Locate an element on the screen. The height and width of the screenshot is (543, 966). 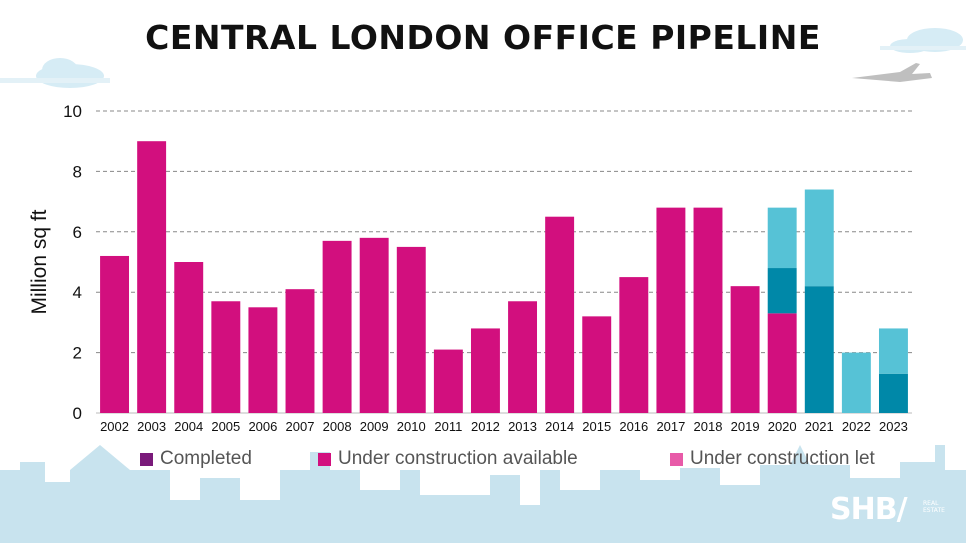
legend-label-completed: Completed is located at coordinates (206, 458).